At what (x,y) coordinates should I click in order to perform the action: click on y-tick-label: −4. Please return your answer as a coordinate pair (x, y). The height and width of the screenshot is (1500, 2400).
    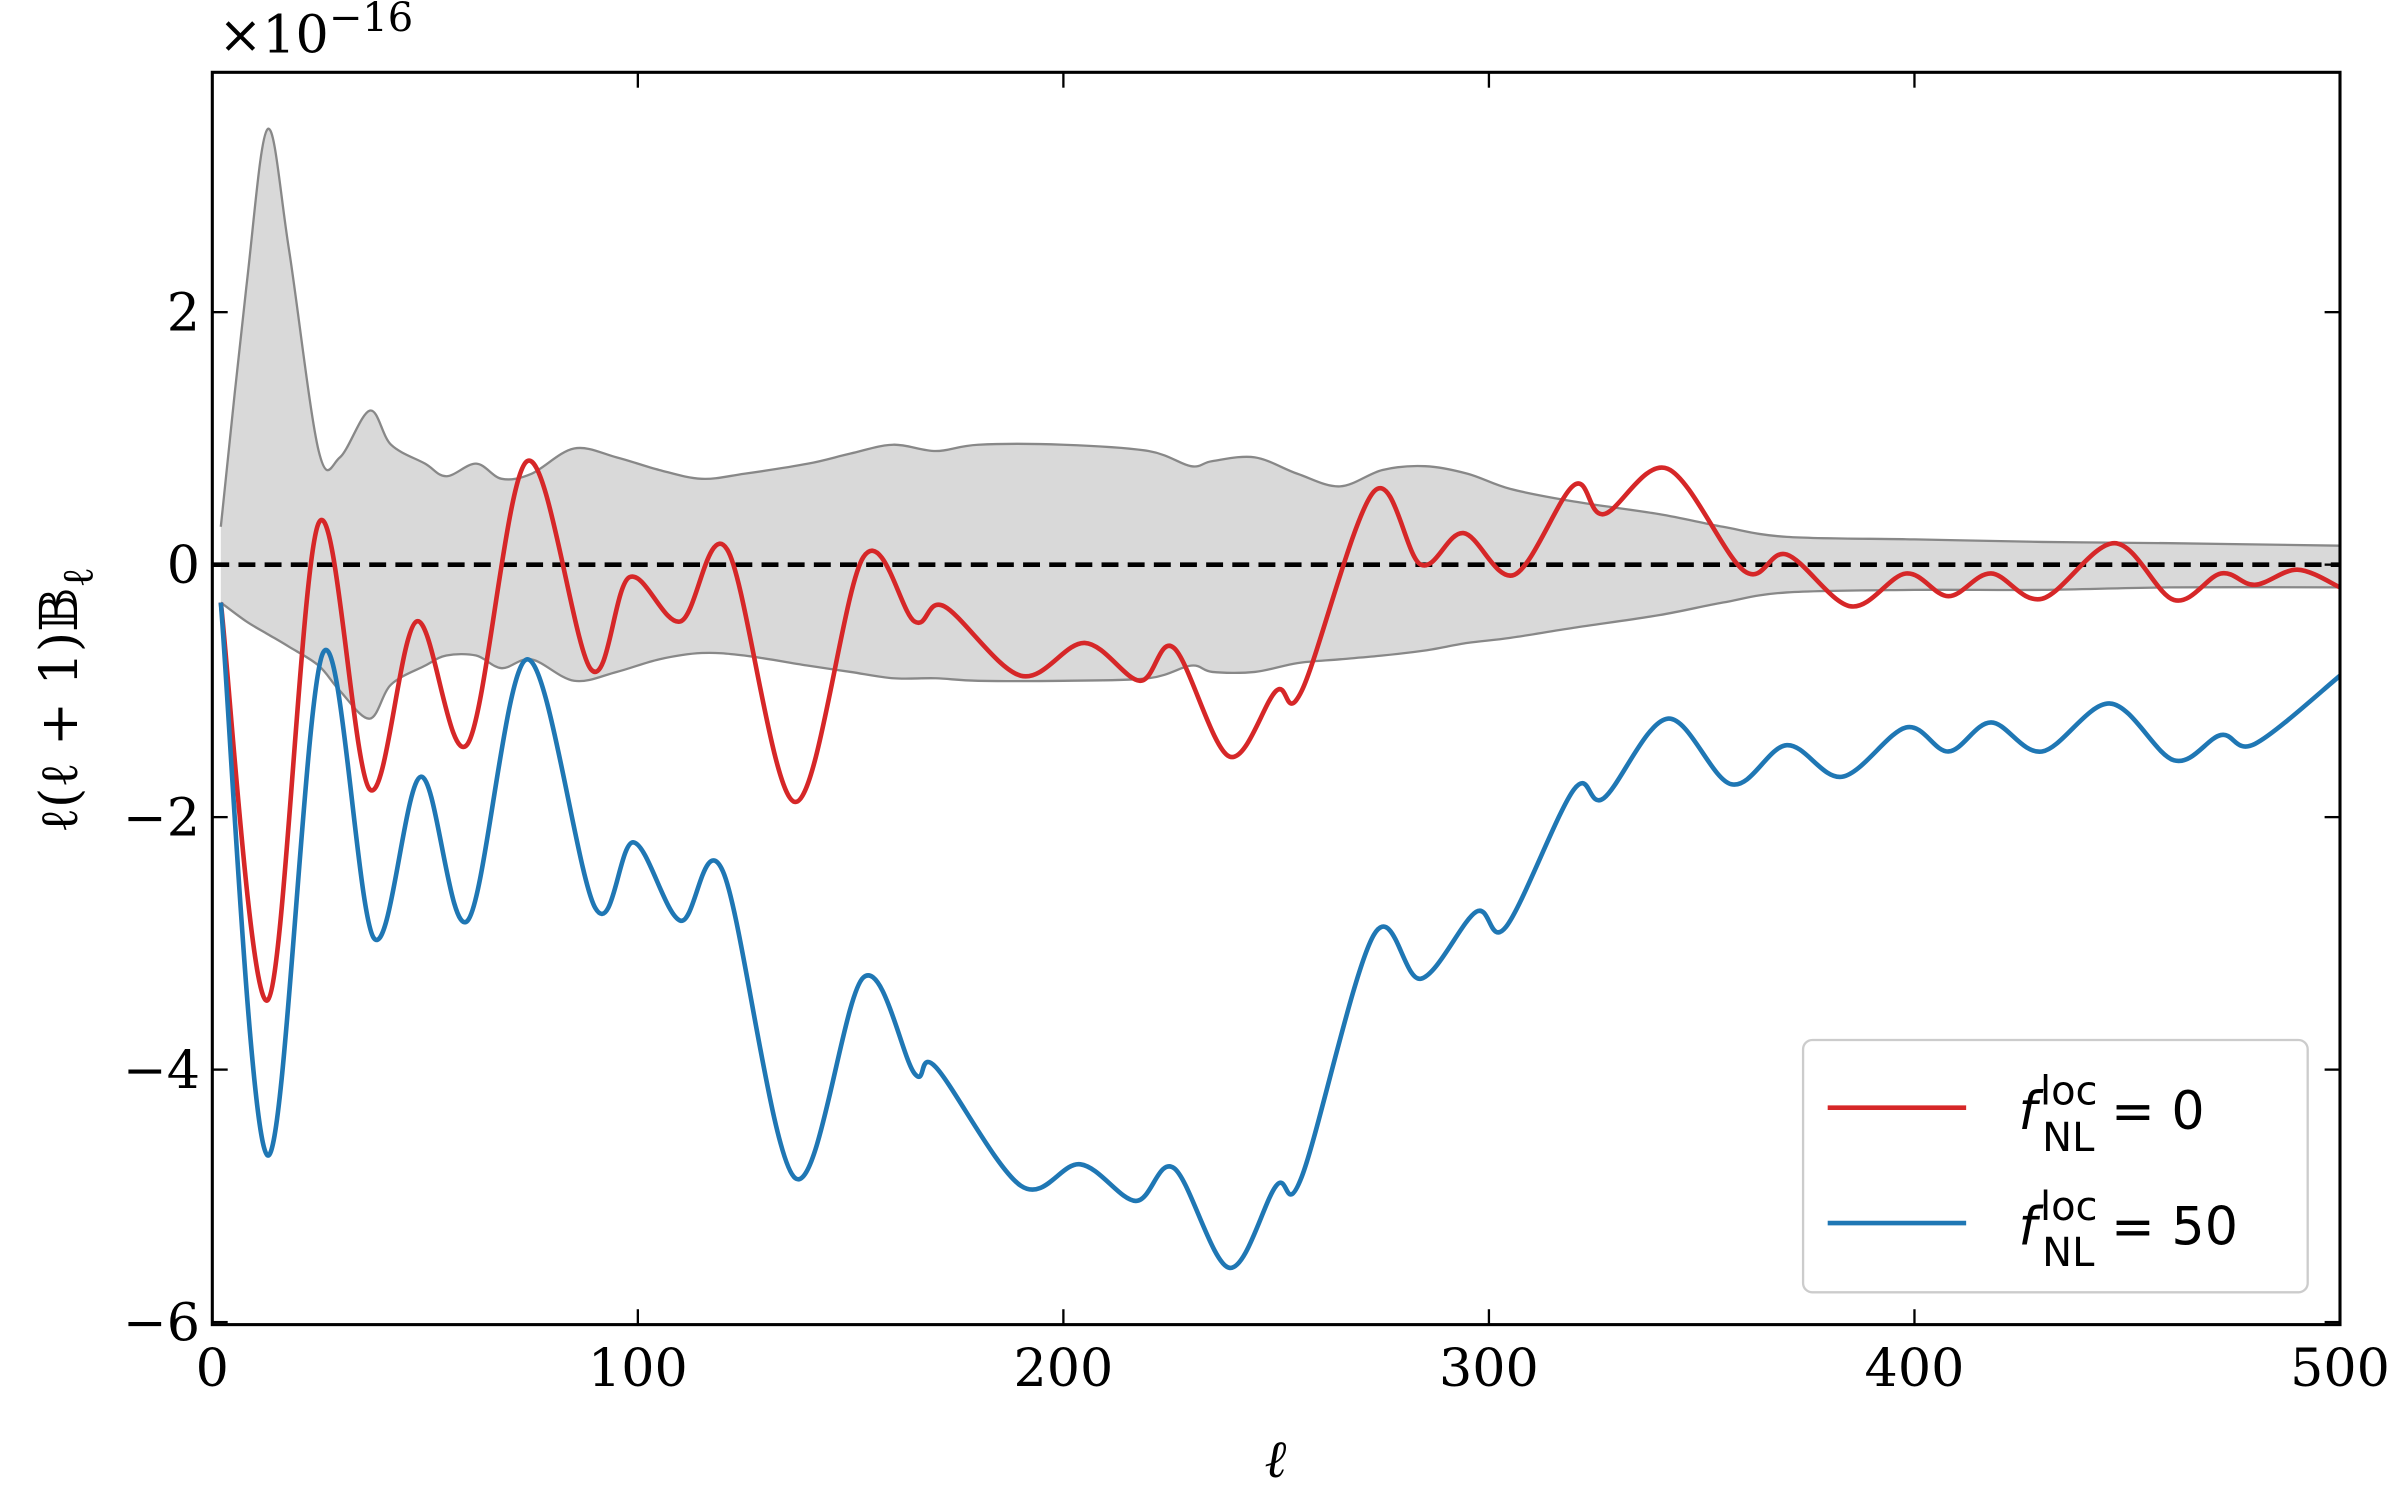
    Looking at the image, I should click on (161, 1070).